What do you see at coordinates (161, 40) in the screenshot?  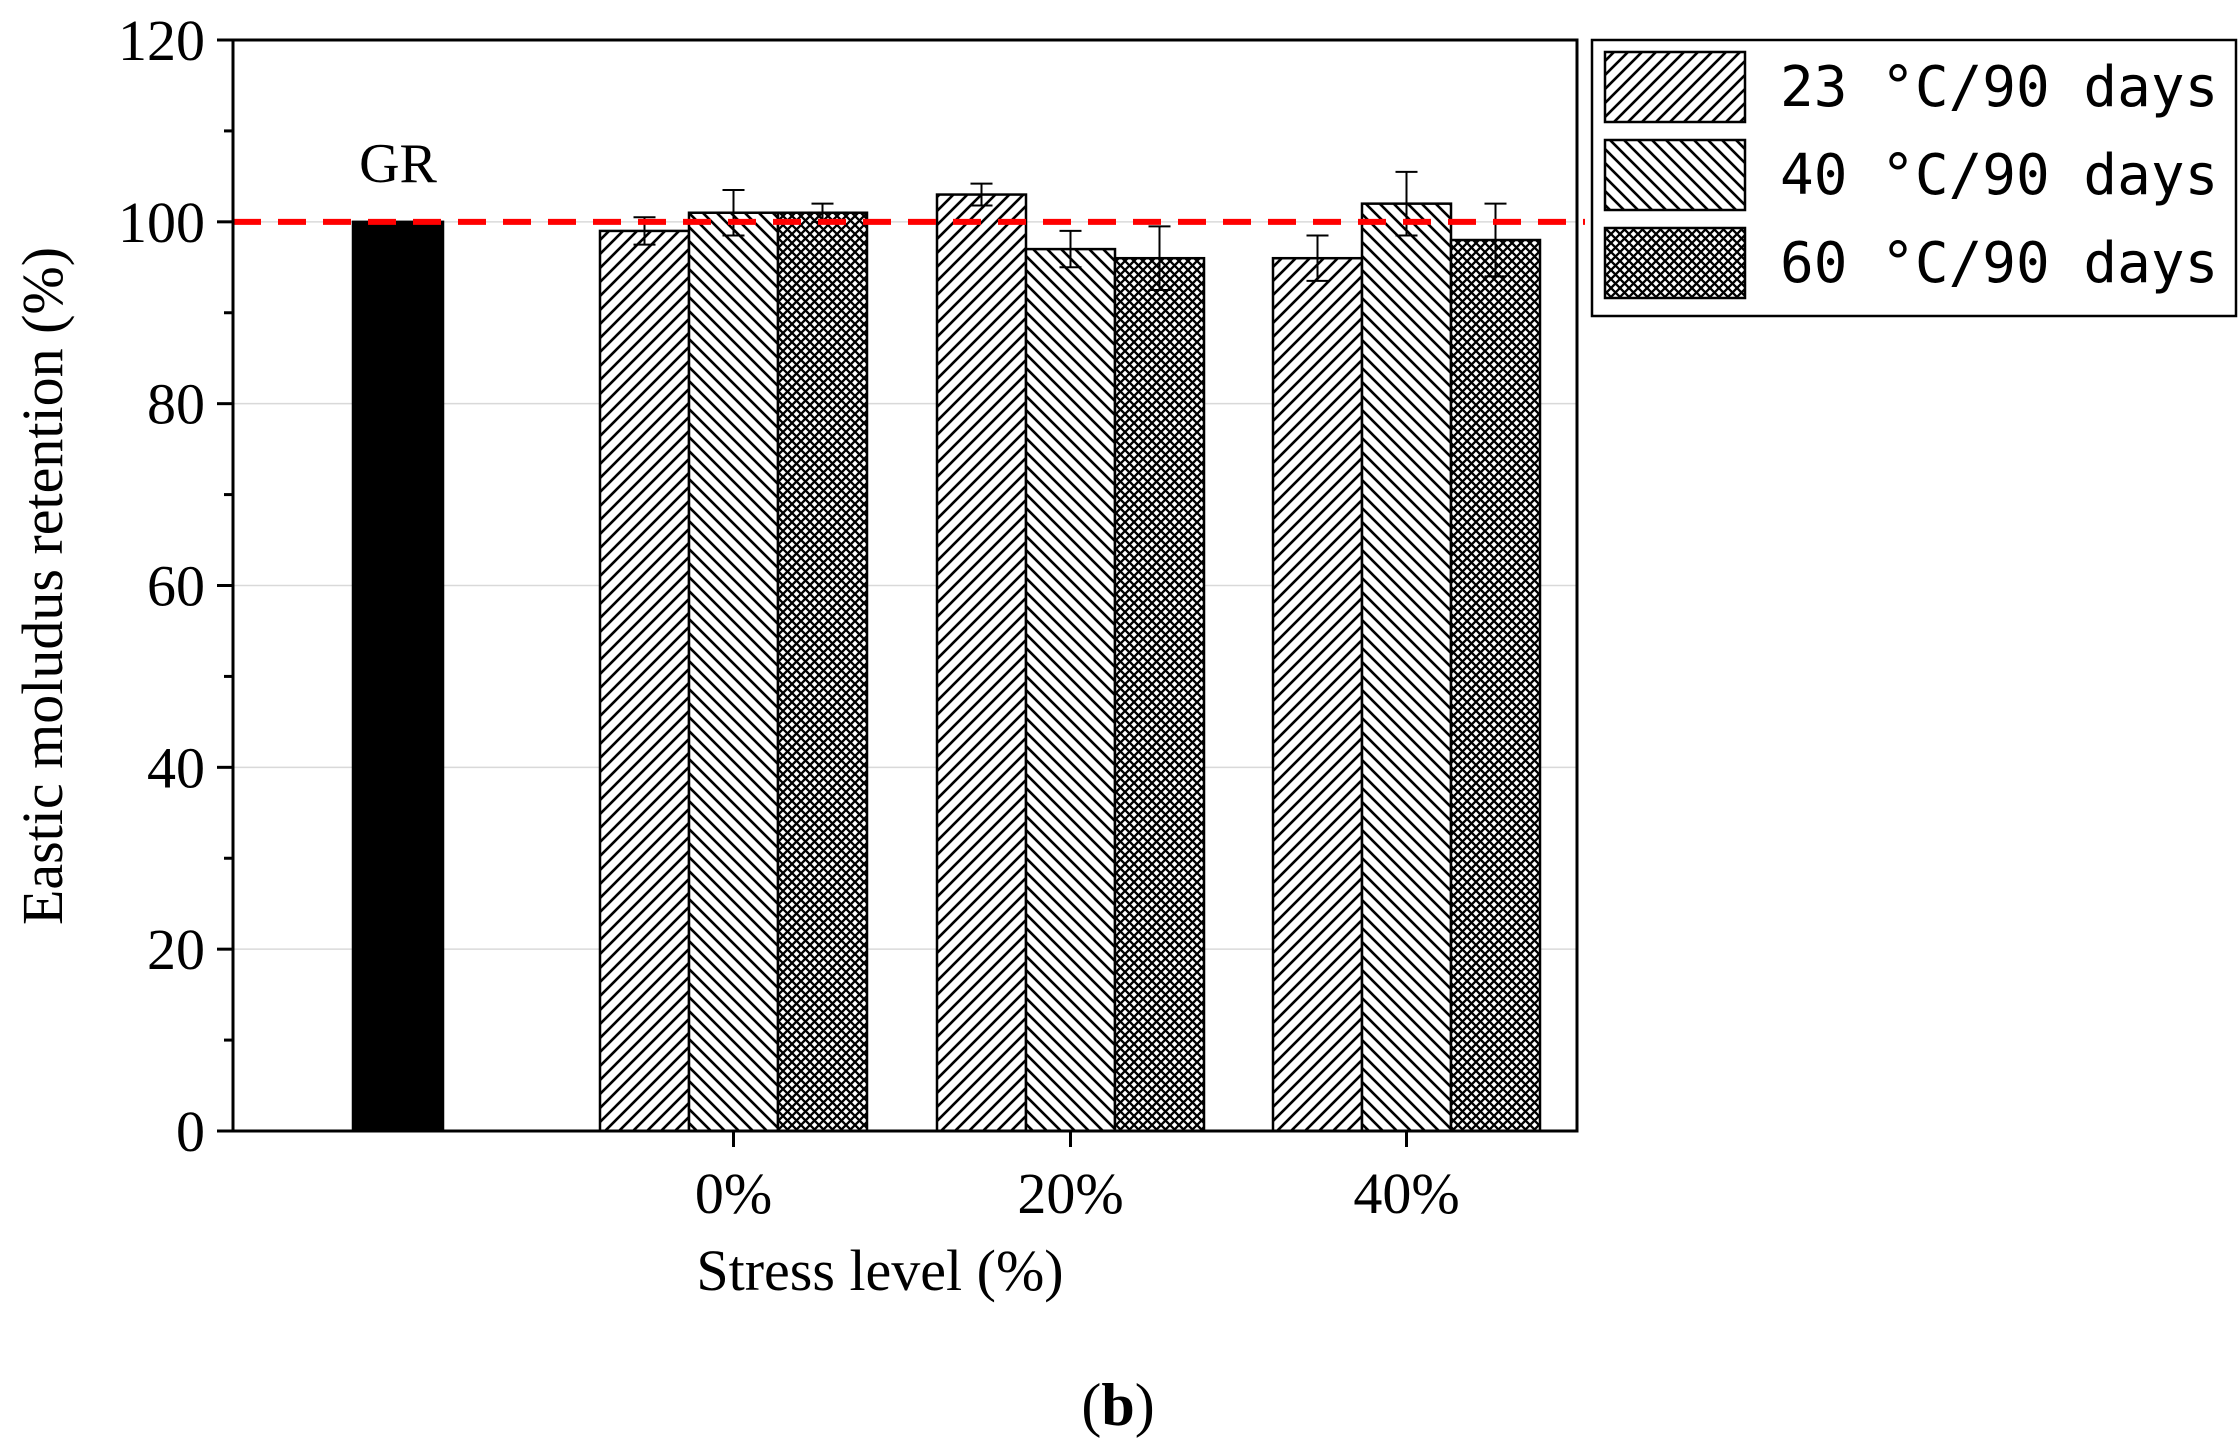 I see `y-tick-label: 120` at bounding box center [161, 40].